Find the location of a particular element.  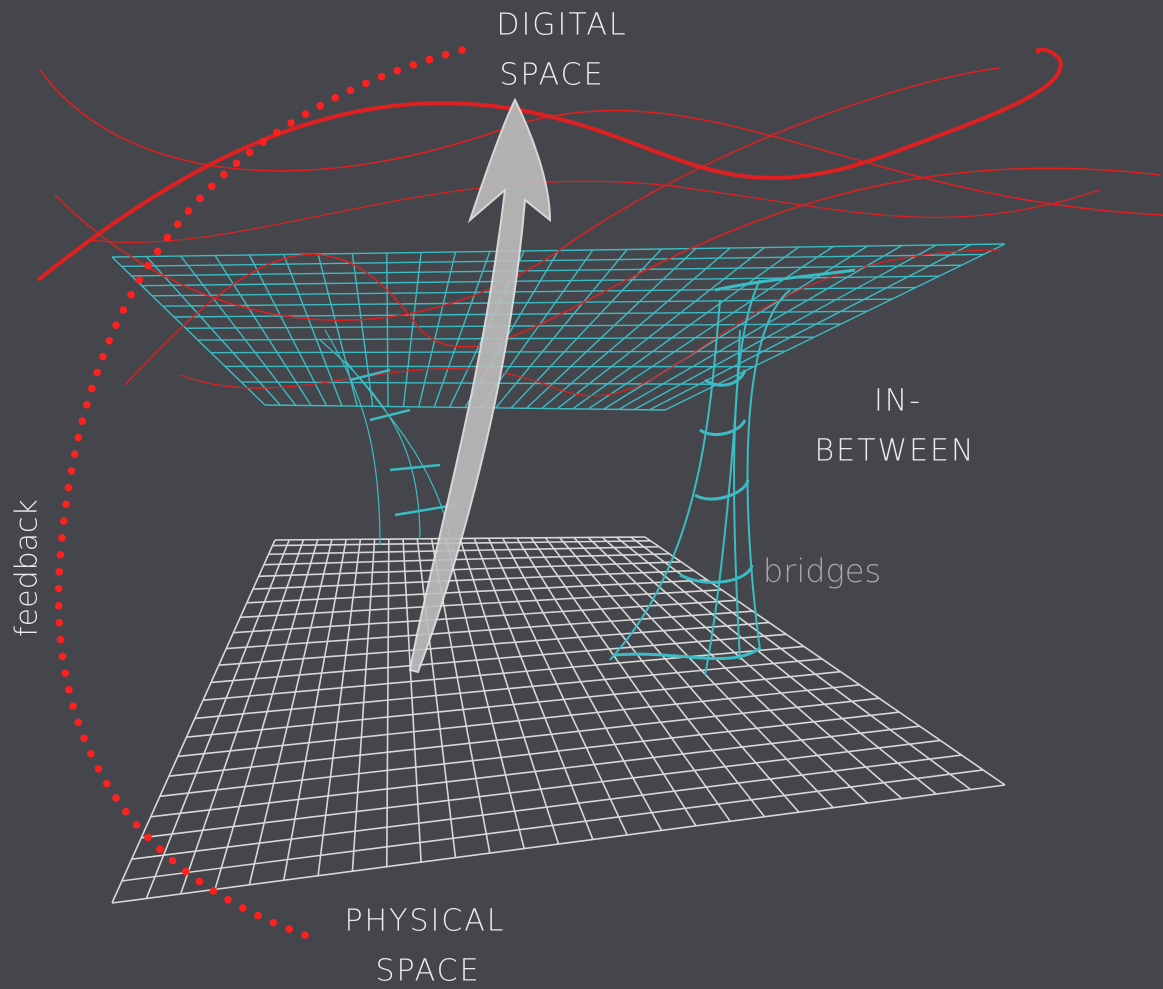

funnel is located at coordinates (700, 477).